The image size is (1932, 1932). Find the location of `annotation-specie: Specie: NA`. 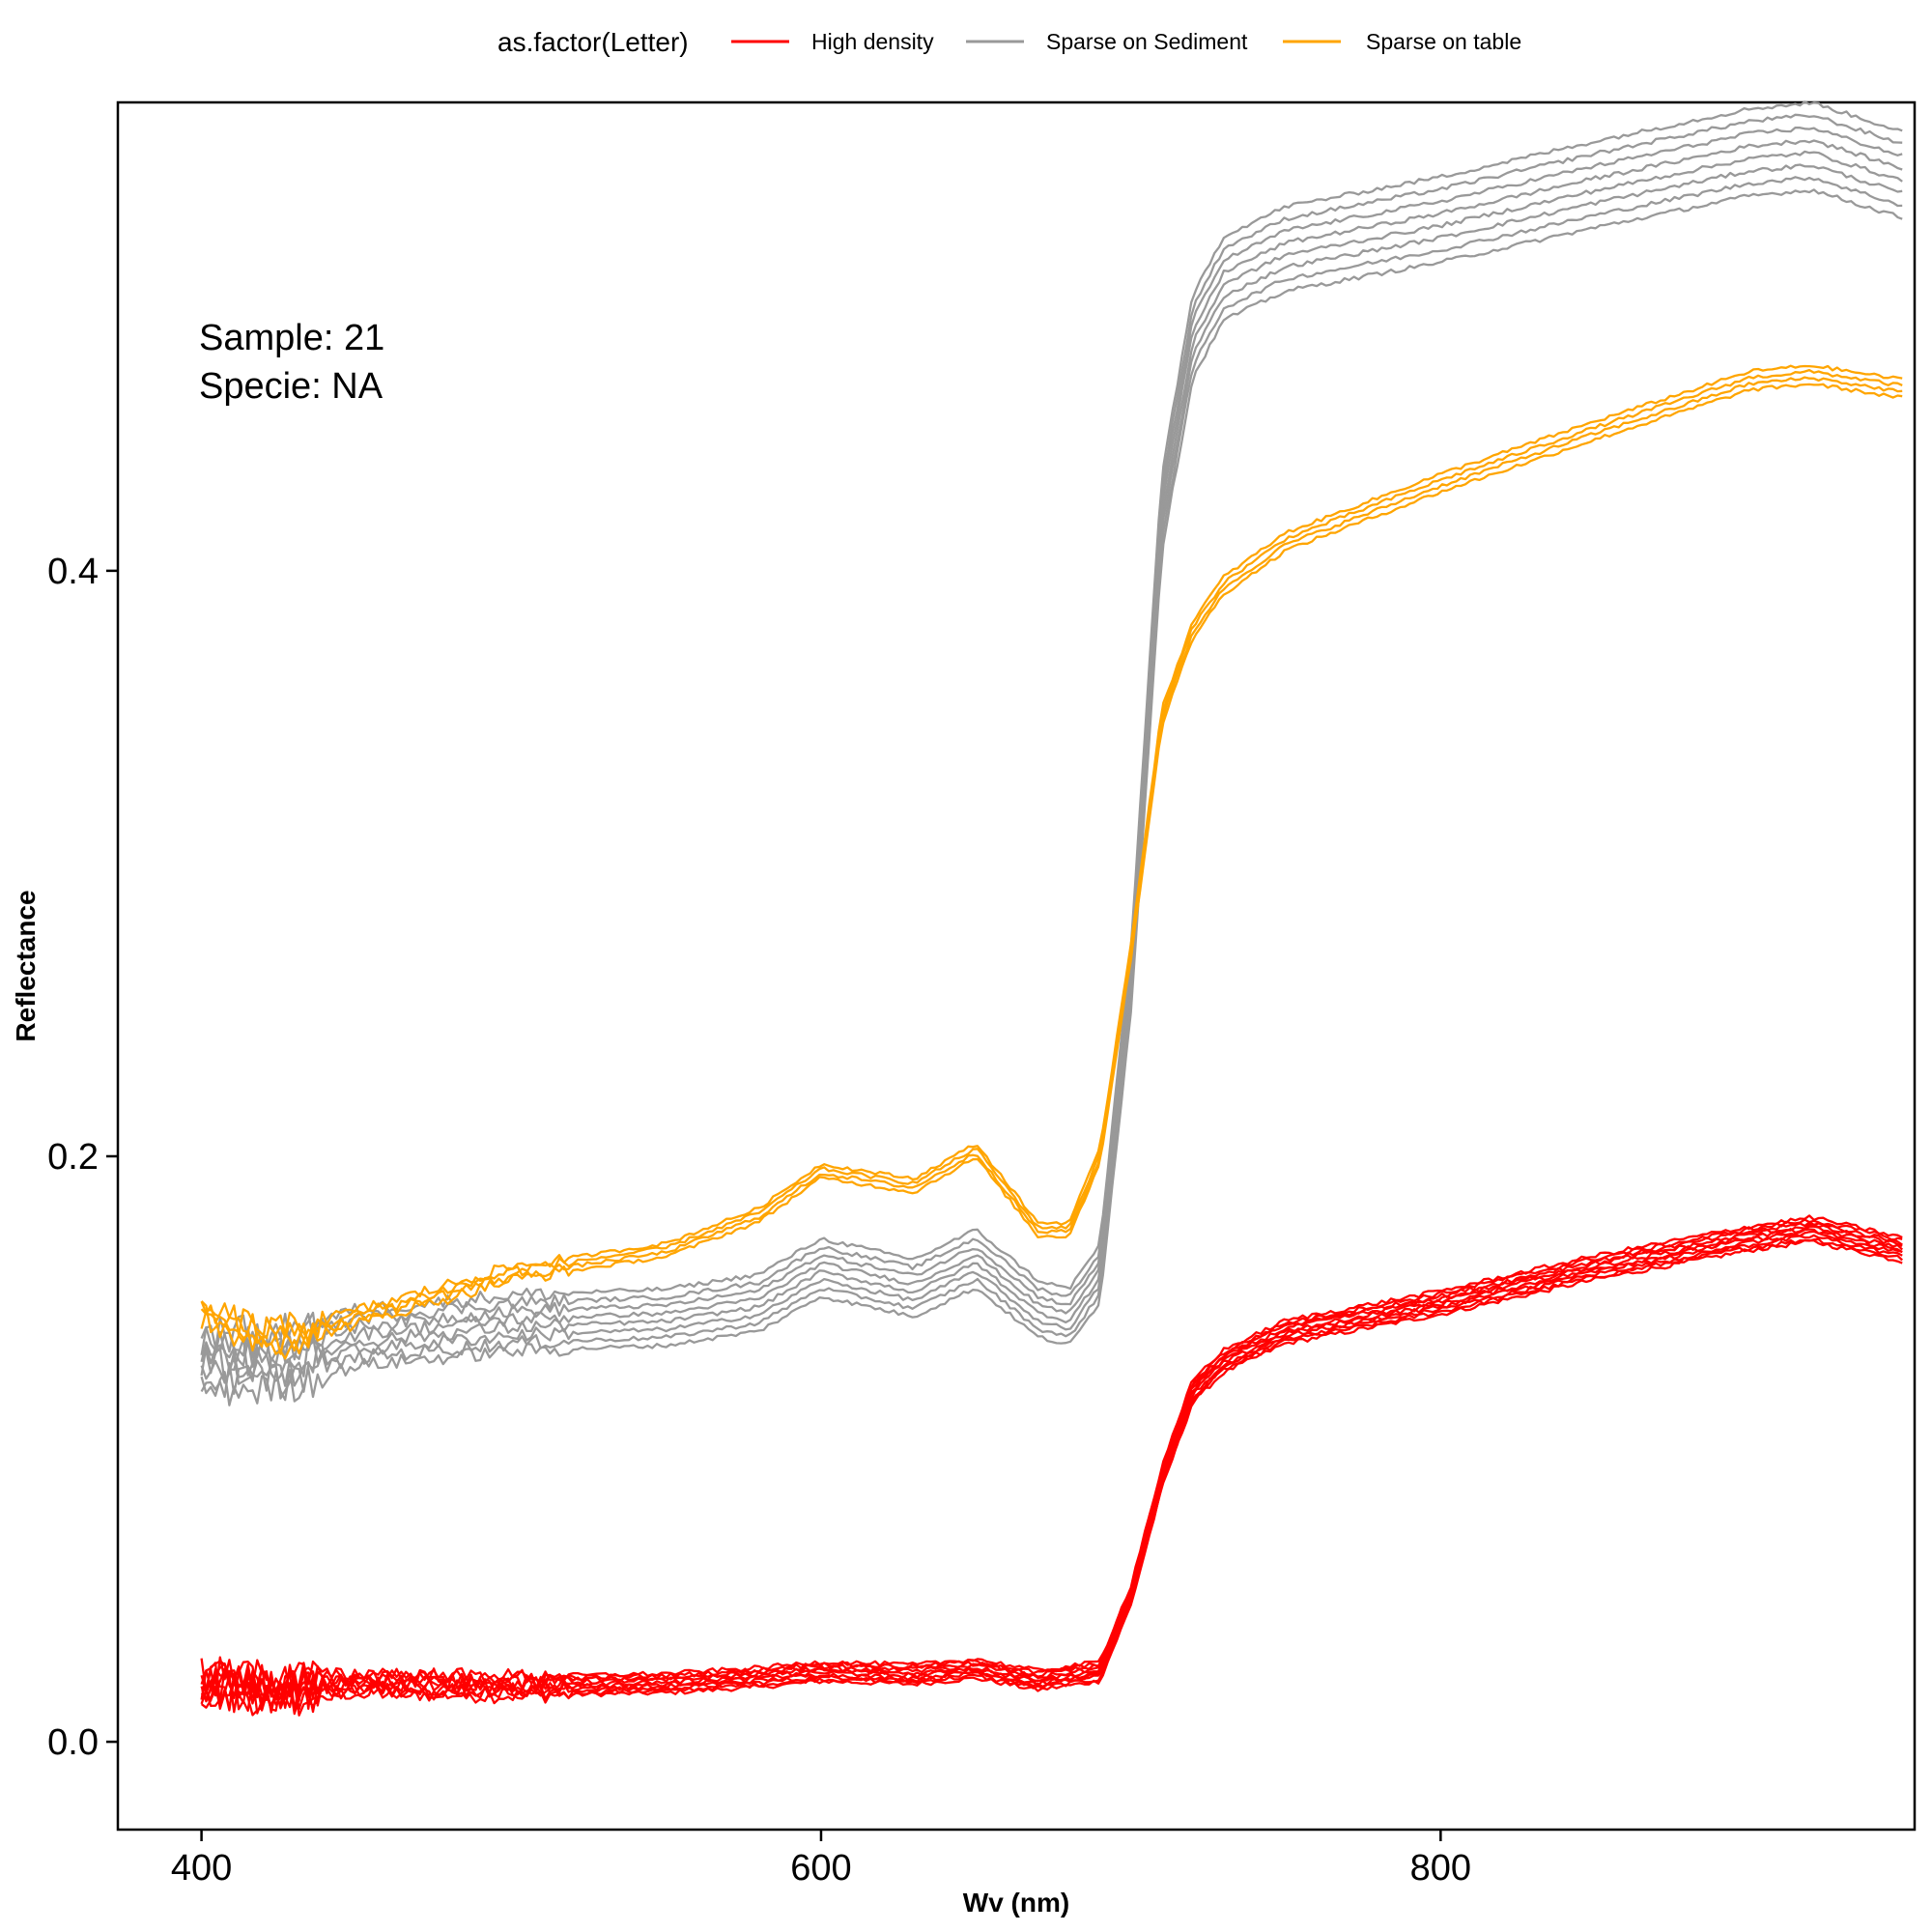

annotation-specie: Specie: NA is located at coordinates (291, 386).